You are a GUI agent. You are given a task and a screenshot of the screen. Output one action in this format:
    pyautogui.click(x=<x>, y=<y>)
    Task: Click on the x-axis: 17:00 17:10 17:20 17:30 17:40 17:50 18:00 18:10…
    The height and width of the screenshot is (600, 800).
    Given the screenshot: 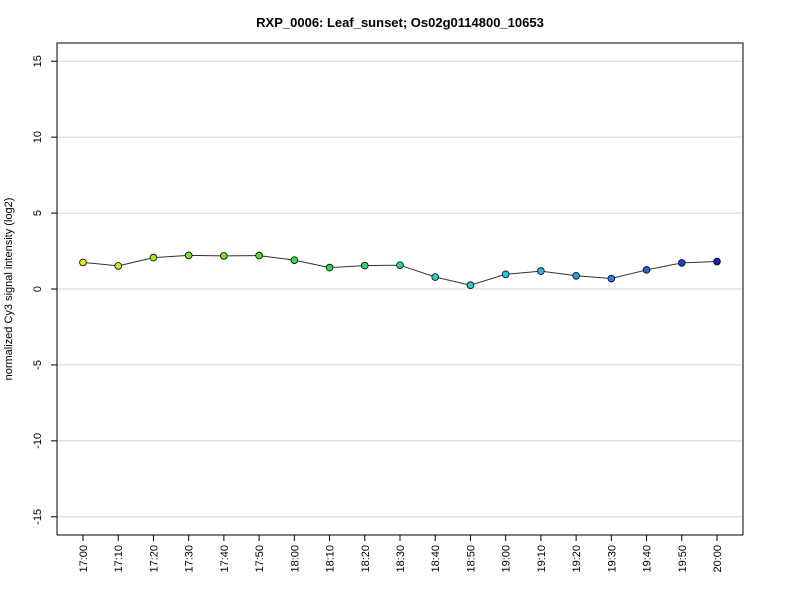 What is the action you would take?
    pyautogui.click(x=401, y=553)
    